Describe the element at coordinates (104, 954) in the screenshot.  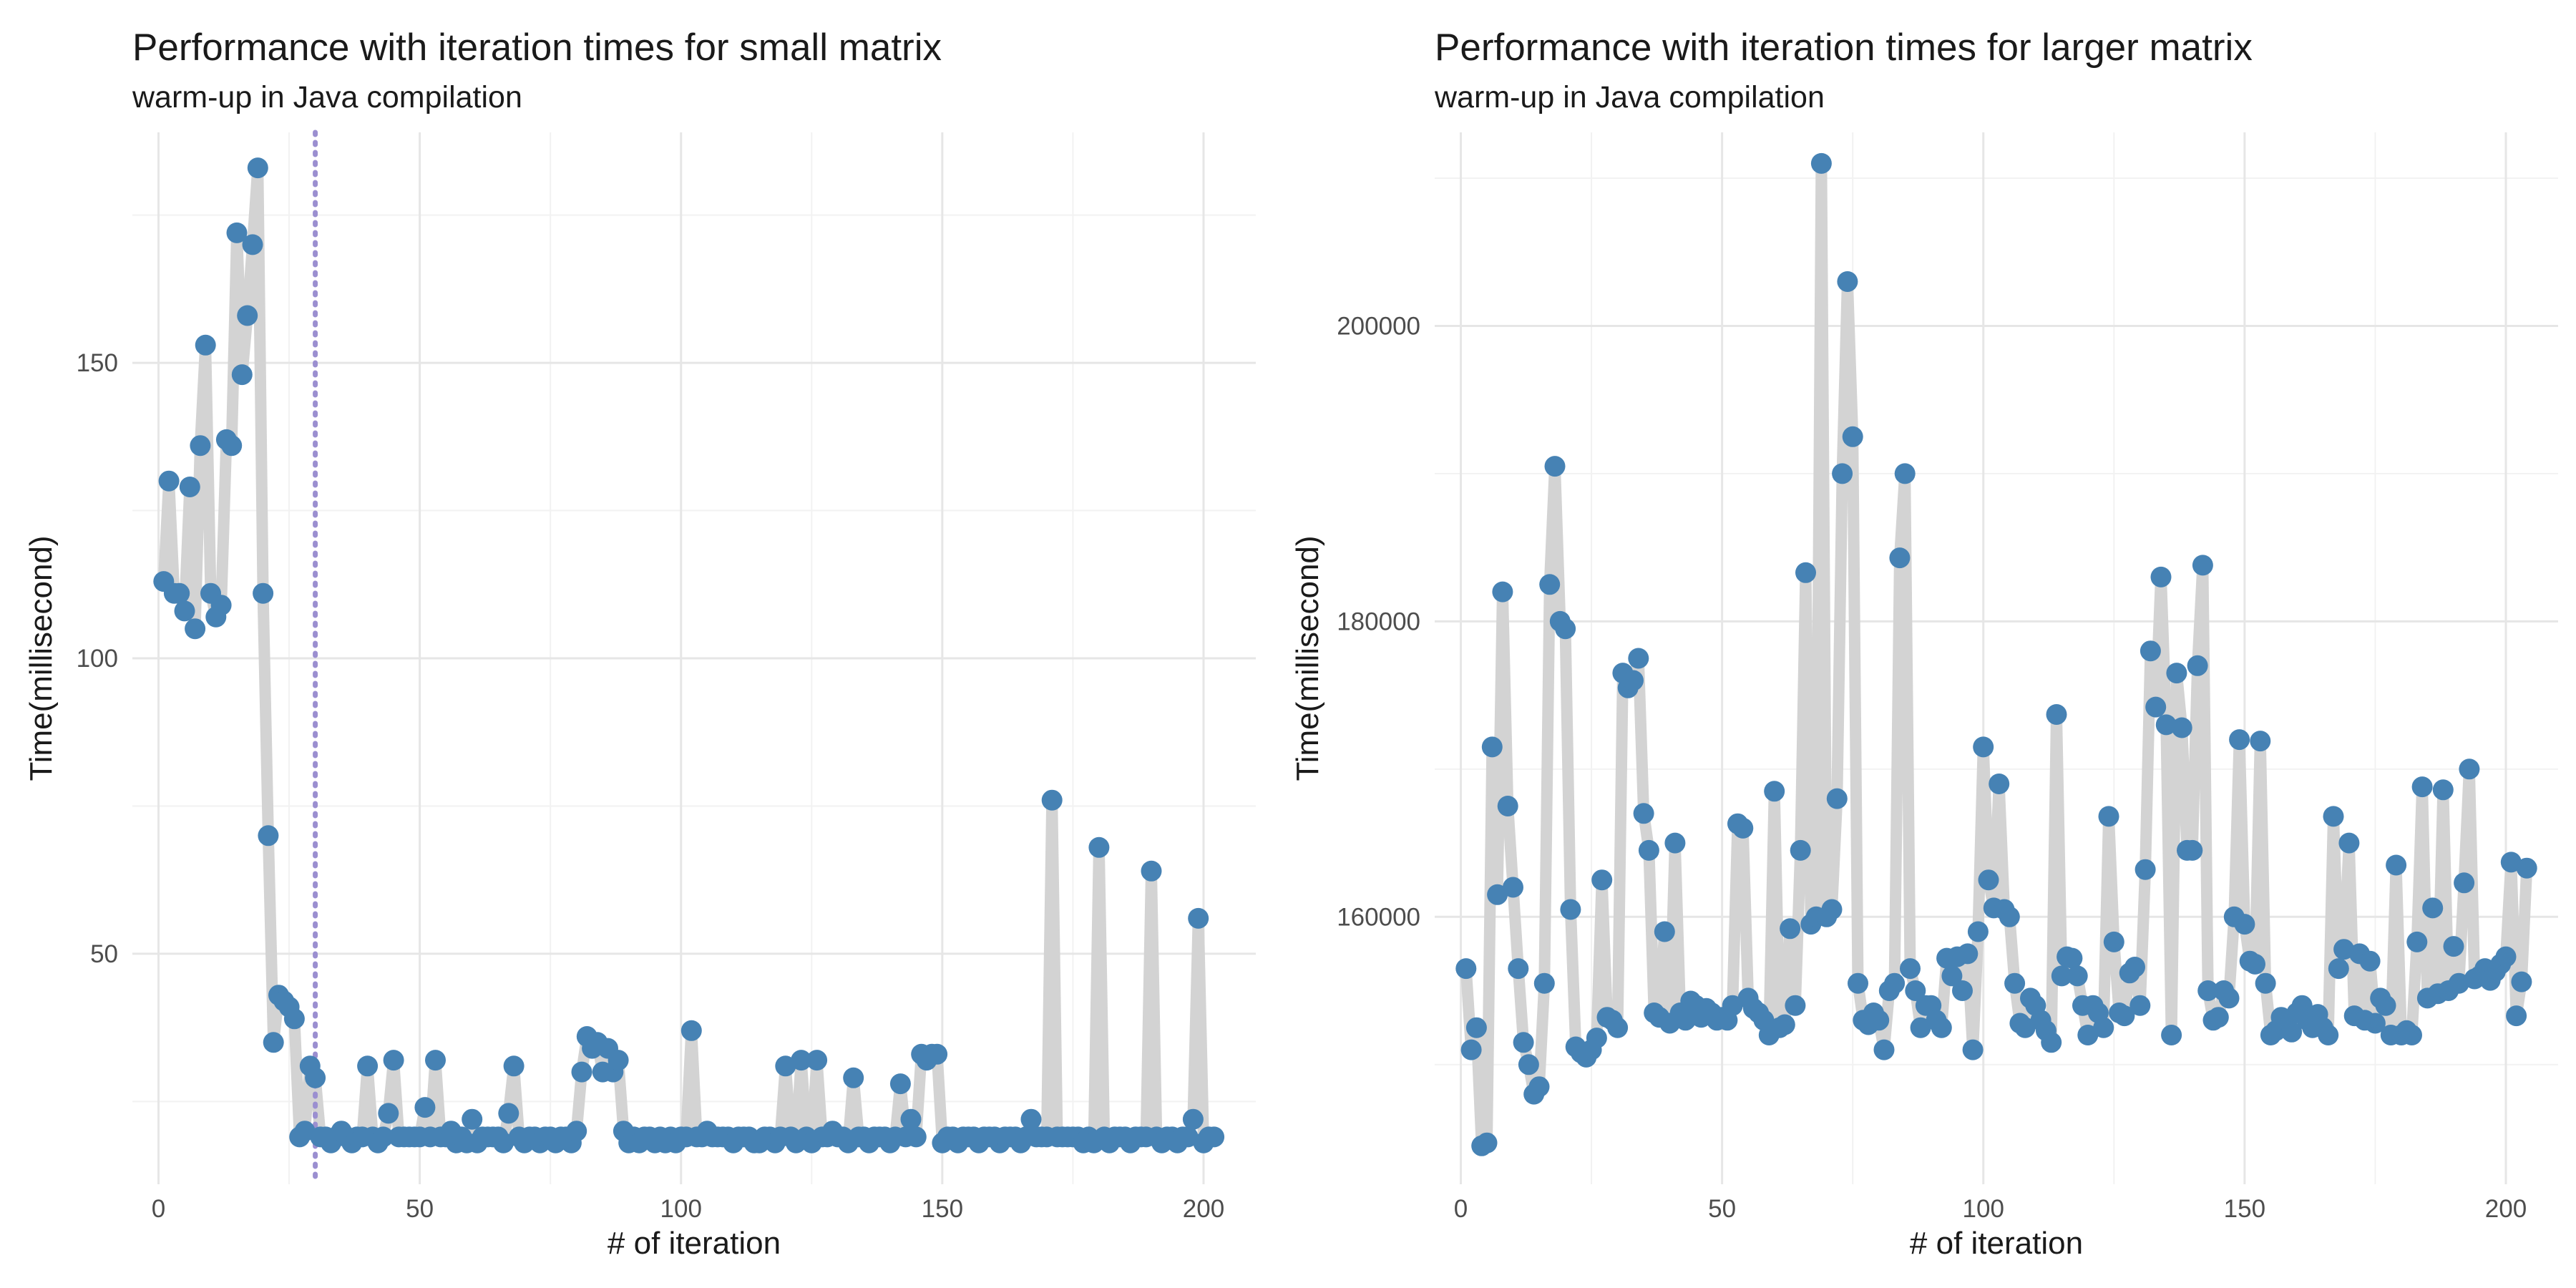
I see `y-tick-label: 50` at that location.